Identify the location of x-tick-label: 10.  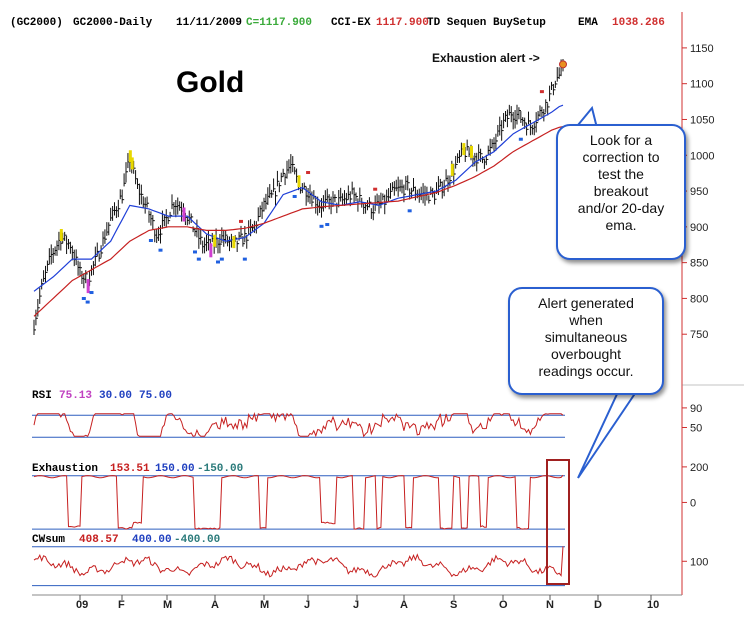
(653, 605).